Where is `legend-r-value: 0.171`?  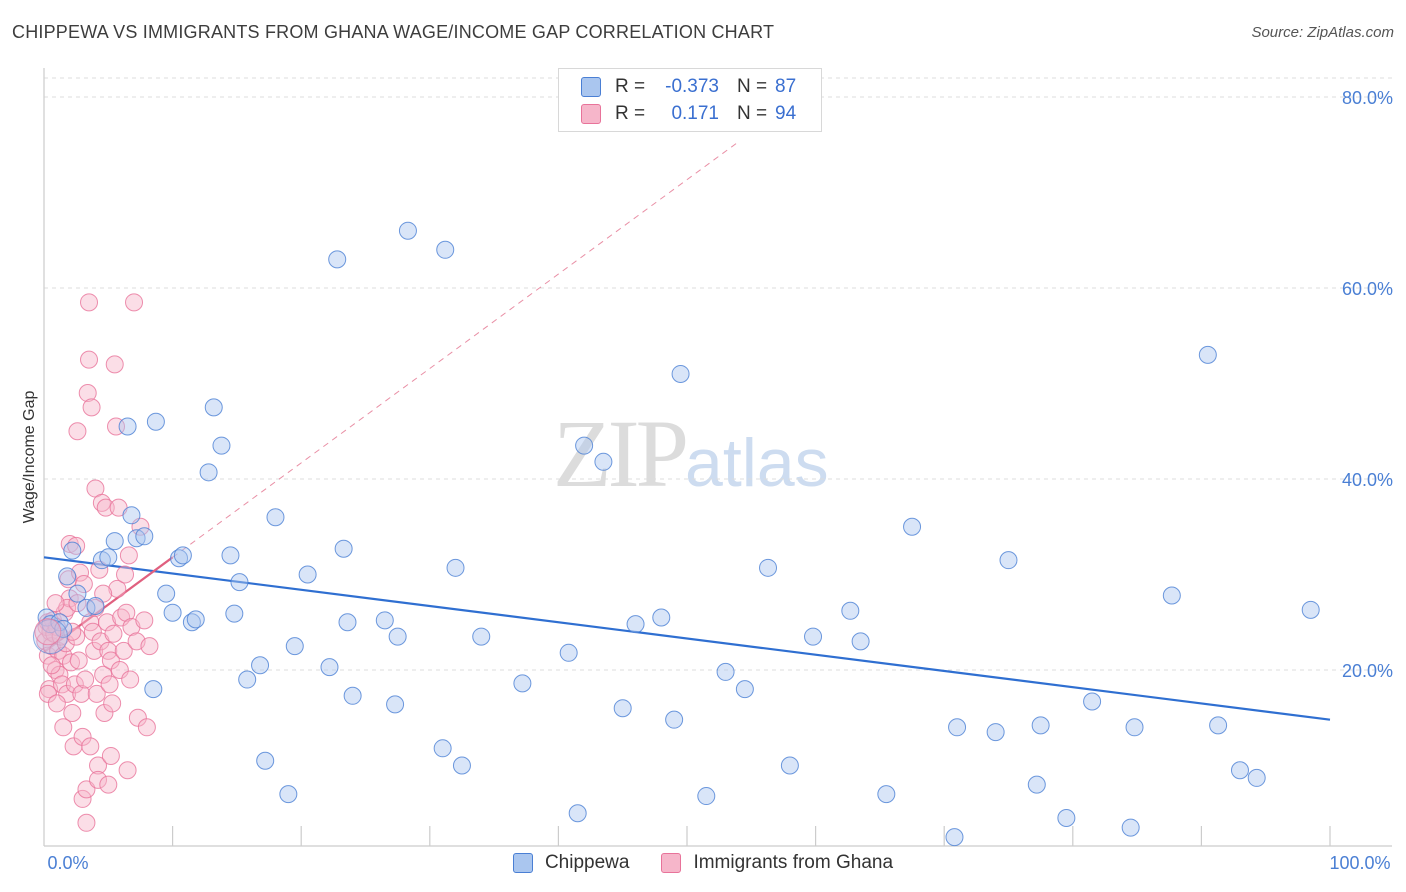
legend-r-value: 0.171 is located at coordinates (695, 113).